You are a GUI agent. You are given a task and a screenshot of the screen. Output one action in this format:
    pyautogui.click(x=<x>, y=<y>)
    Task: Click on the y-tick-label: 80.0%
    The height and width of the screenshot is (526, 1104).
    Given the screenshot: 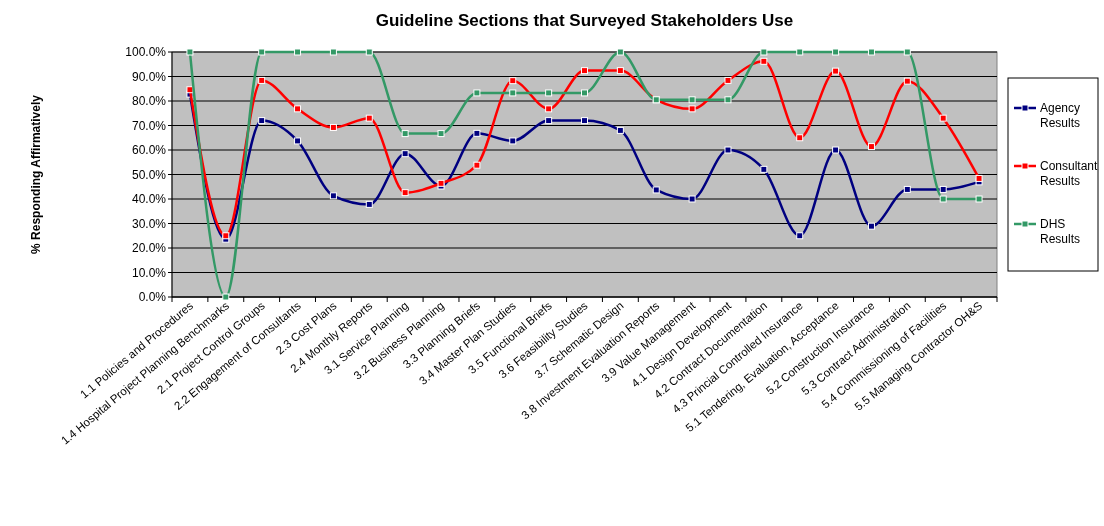 What is the action you would take?
    pyautogui.click(x=149, y=101)
    